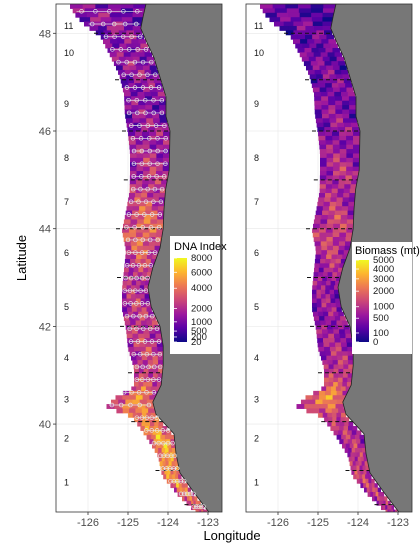 This screenshot has width=420, height=544. What do you see at coordinates (375, 342) in the screenshot?
I see `legend-tick-label: 0` at bounding box center [375, 342].